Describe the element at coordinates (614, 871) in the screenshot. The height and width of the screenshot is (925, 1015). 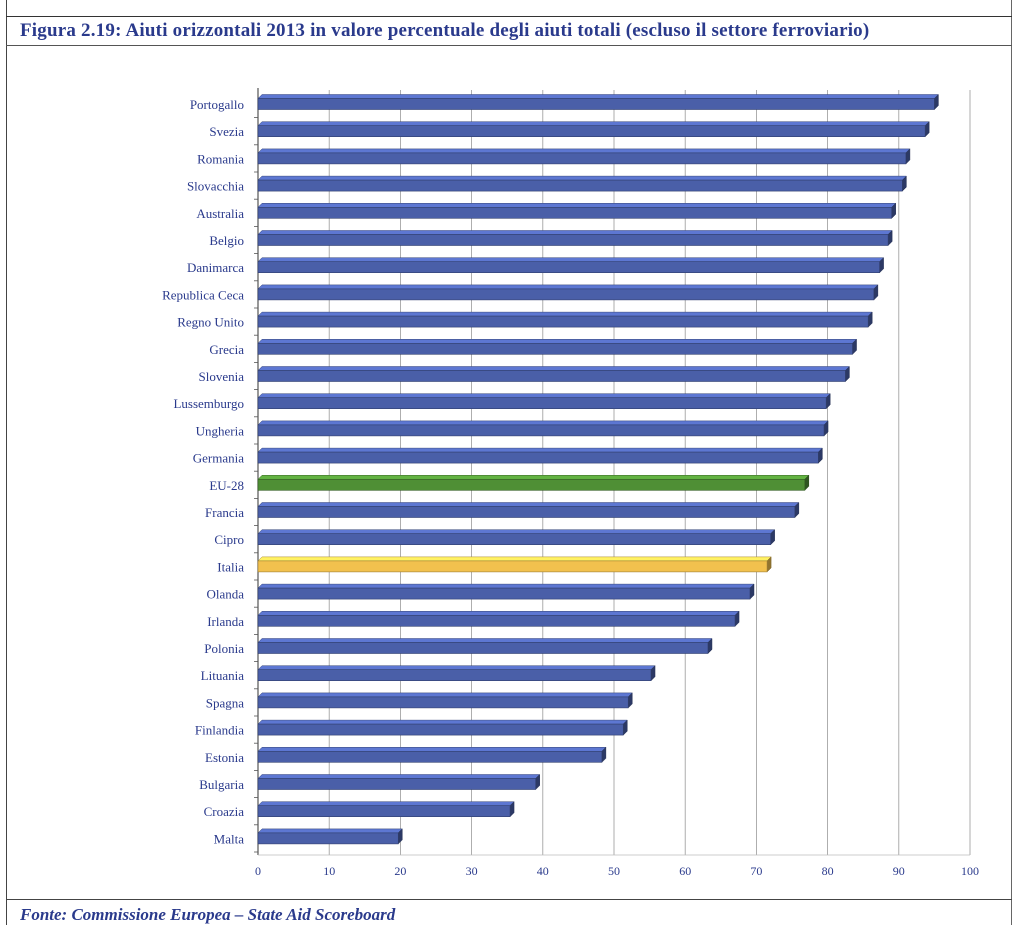
I see `x-tick-label: 50` at that location.